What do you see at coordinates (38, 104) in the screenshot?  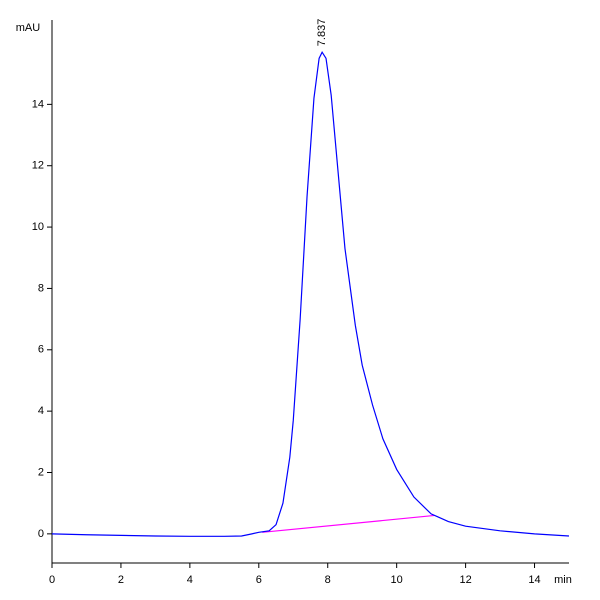 I see `y-tick-label: 14` at bounding box center [38, 104].